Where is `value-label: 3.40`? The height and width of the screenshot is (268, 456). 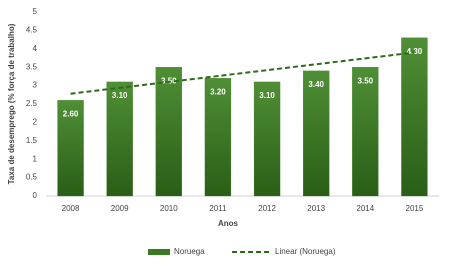 value-label: 3.40 is located at coordinates (316, 84).